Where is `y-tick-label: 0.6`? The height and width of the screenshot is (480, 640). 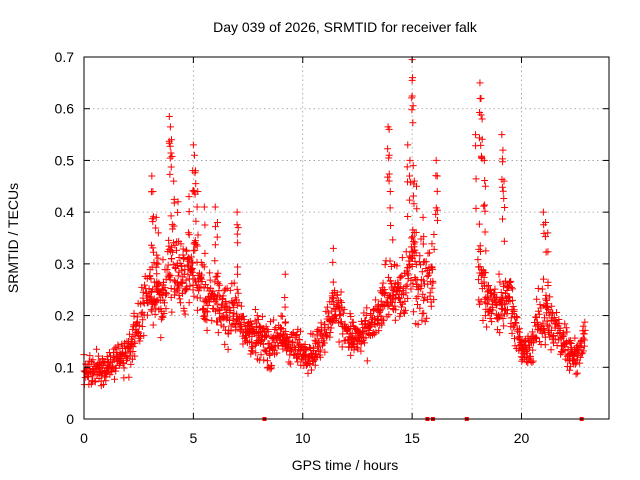
y-tick-label: 0.6 is located at coordinates (65, 109).